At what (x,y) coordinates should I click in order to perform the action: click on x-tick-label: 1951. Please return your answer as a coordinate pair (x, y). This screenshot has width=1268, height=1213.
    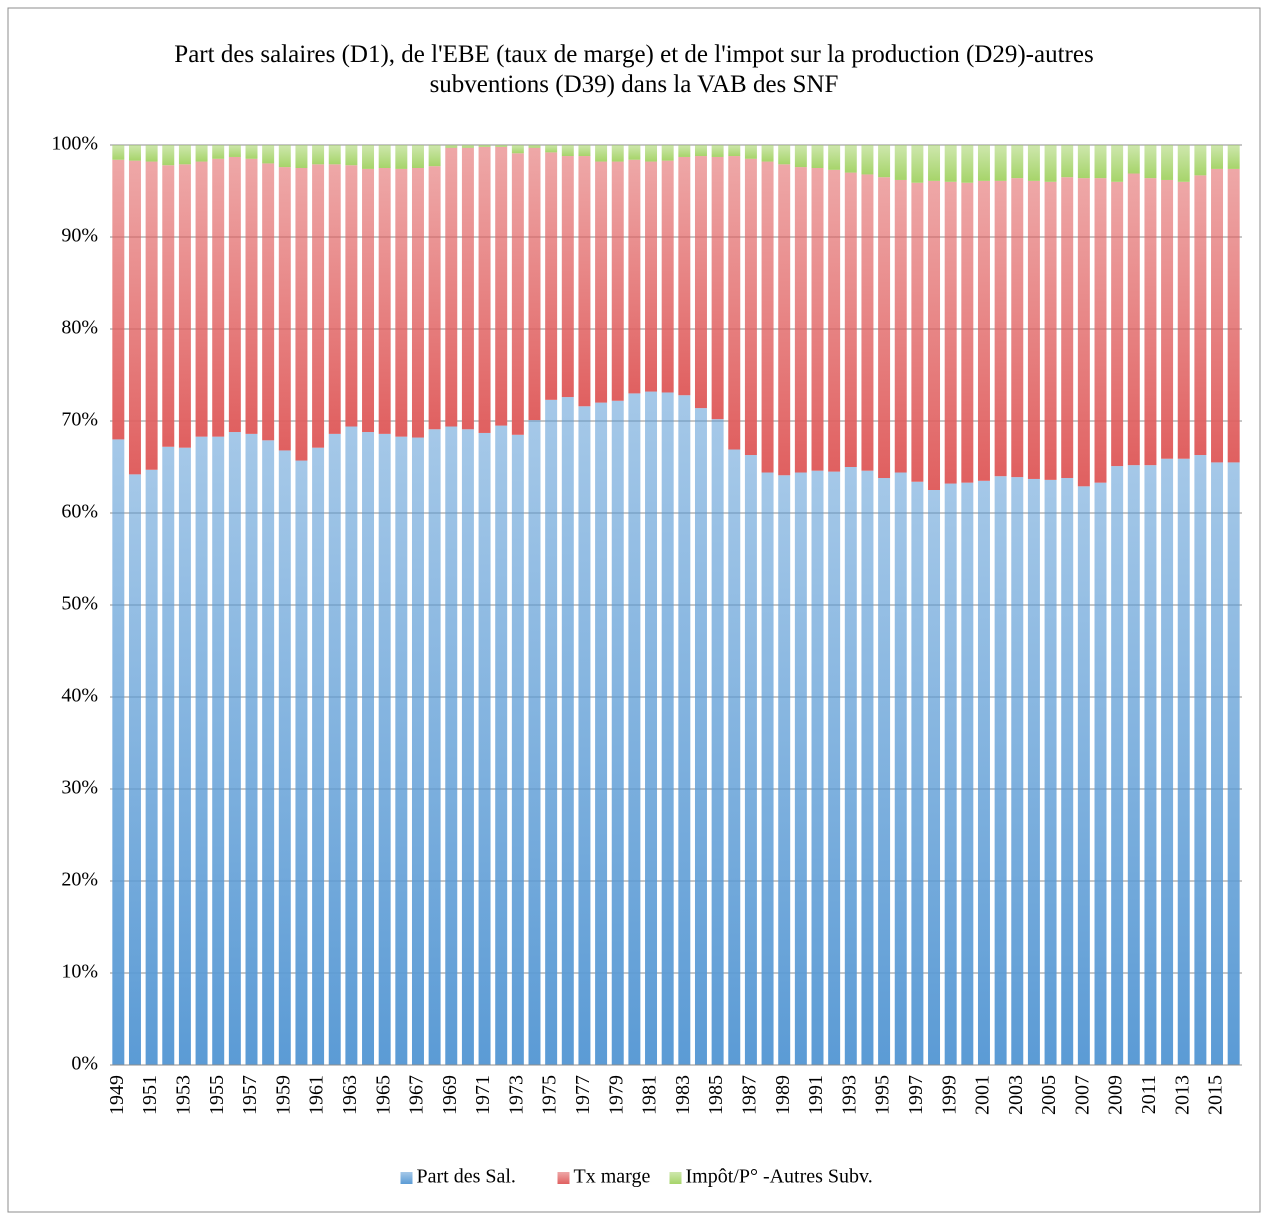
    Looking at the image, I should click on (150, 1095).